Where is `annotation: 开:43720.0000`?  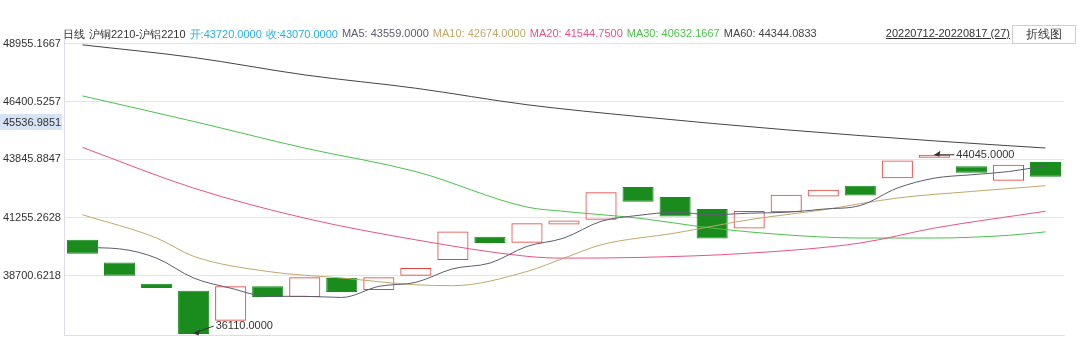
annotation: 开:43720.0000 is located at coordinates (225, 34).